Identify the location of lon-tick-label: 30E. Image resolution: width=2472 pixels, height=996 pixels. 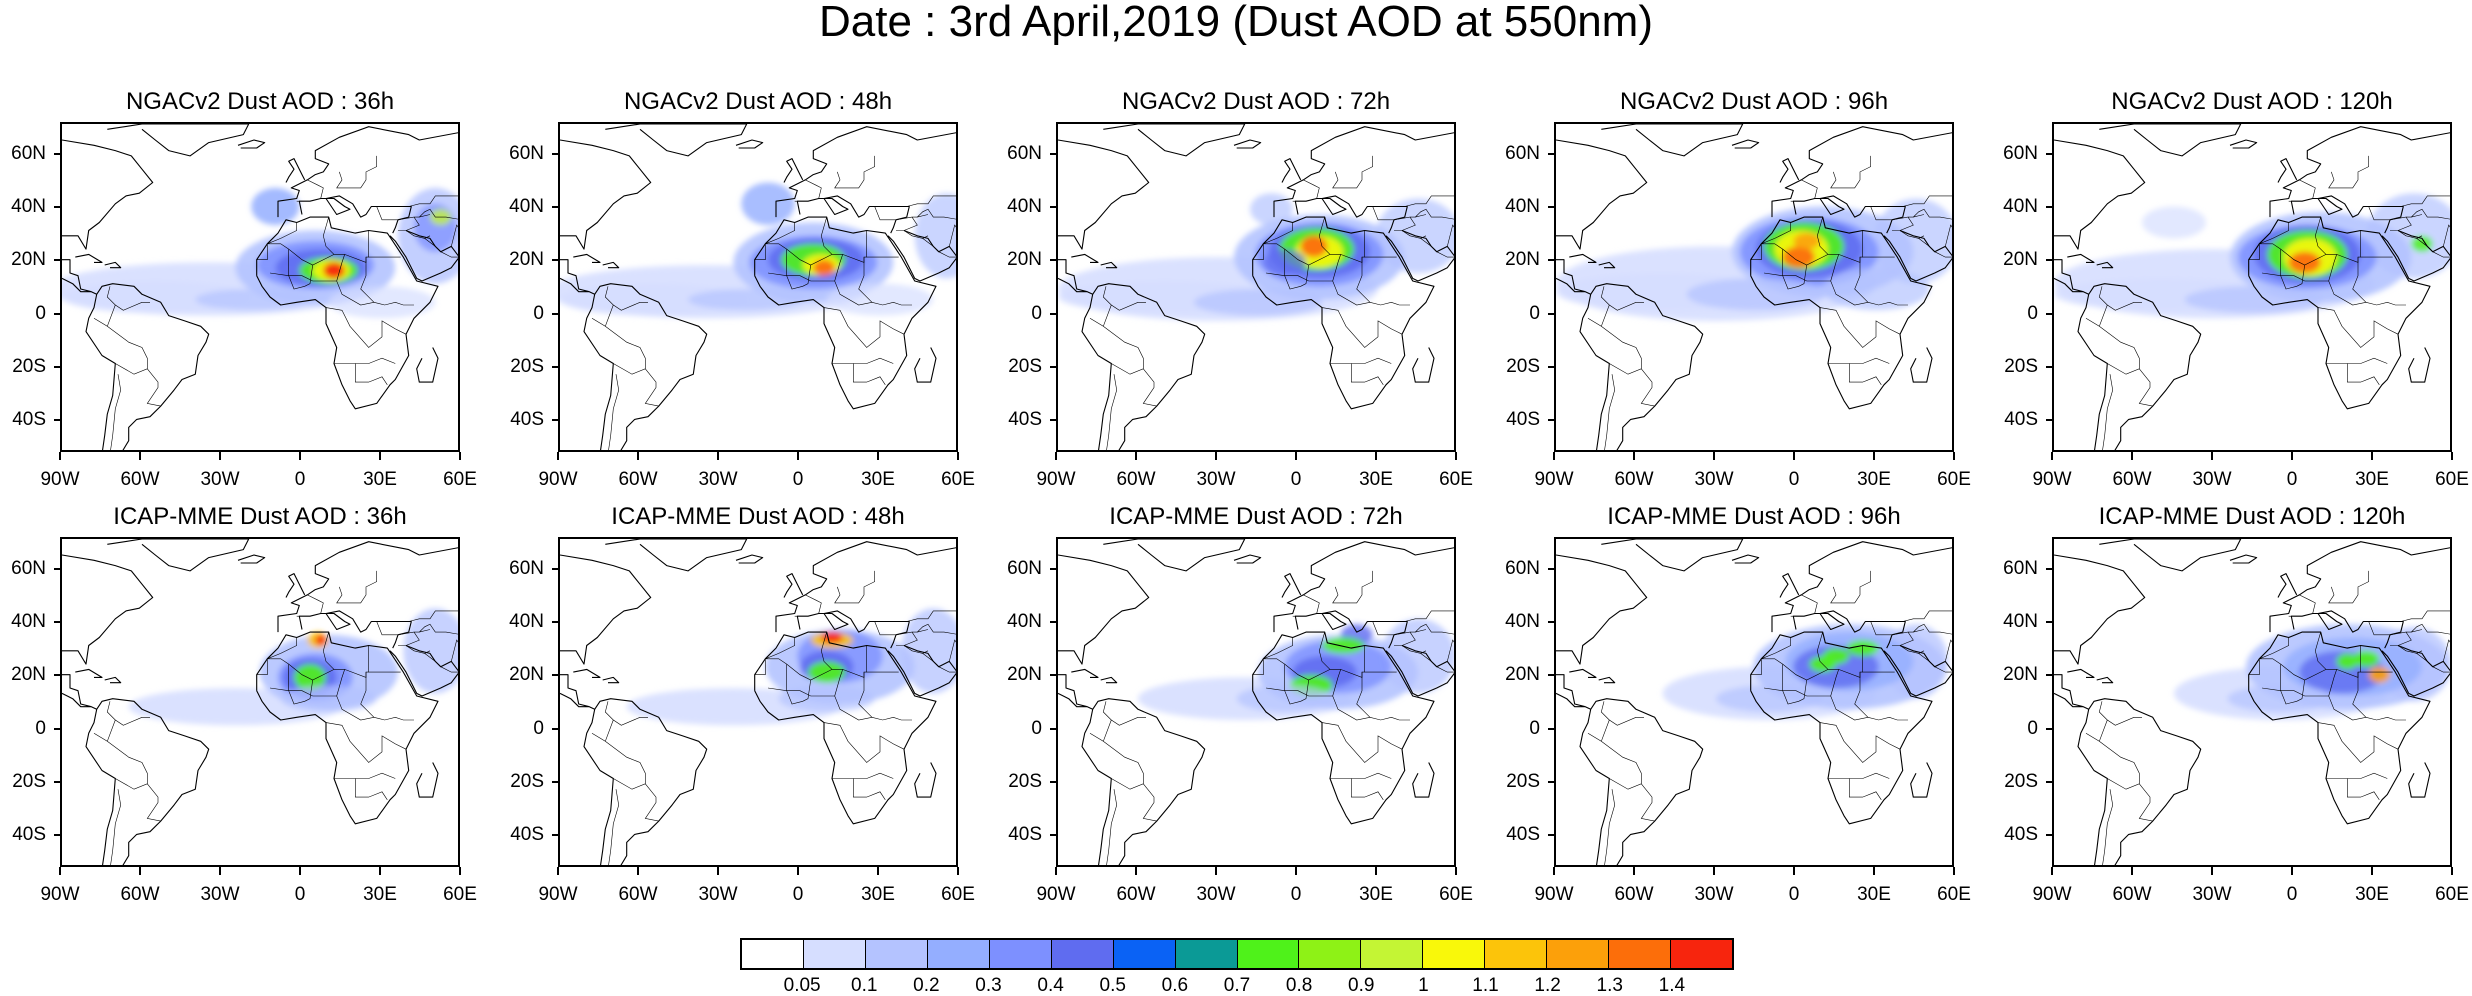
(878, 894).